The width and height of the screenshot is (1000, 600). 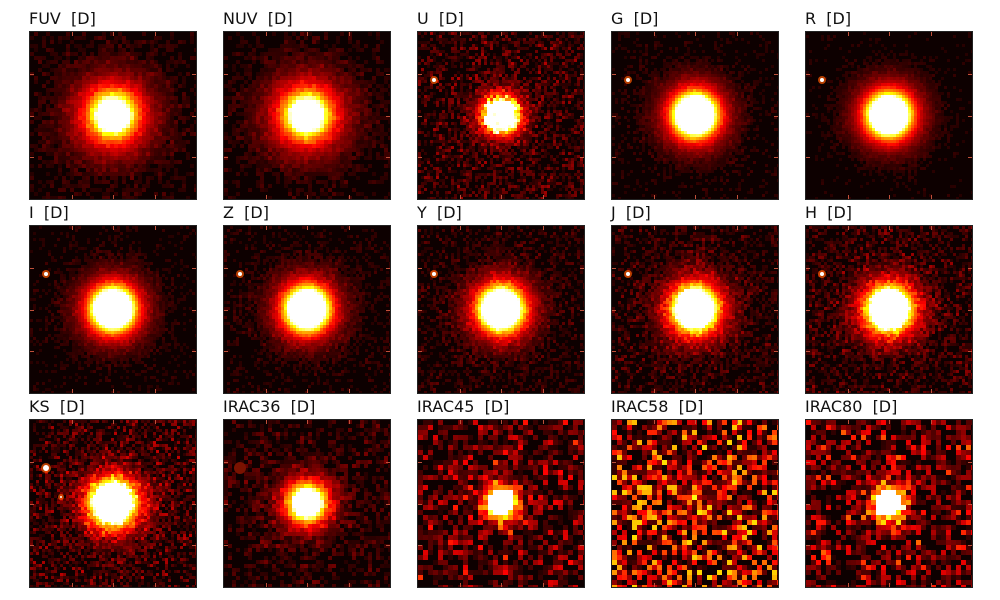 I want to click on panel-irac58: IRAC58 [D], so click(x=695, y=493).